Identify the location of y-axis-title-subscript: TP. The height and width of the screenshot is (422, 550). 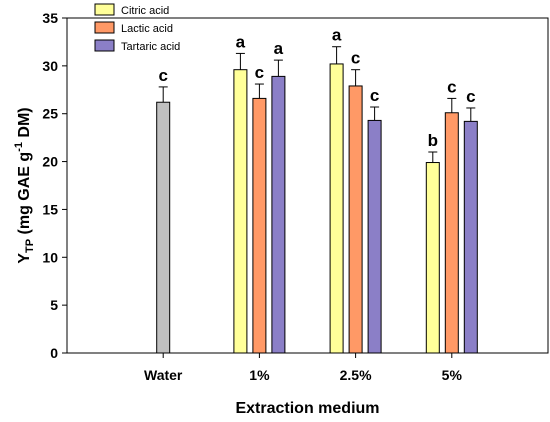
(30, 246).